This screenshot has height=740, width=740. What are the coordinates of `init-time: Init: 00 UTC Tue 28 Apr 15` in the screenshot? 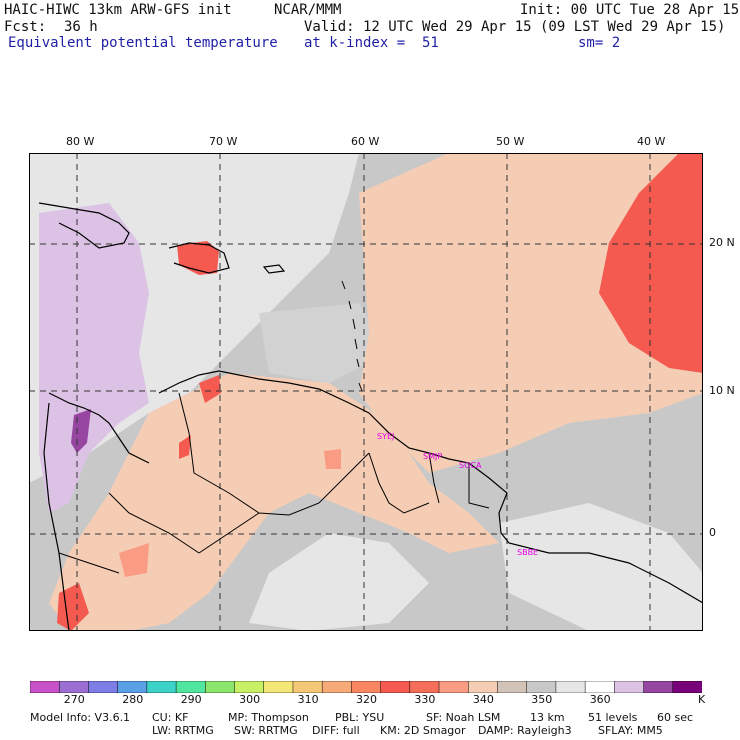 It's located at (630, 10).